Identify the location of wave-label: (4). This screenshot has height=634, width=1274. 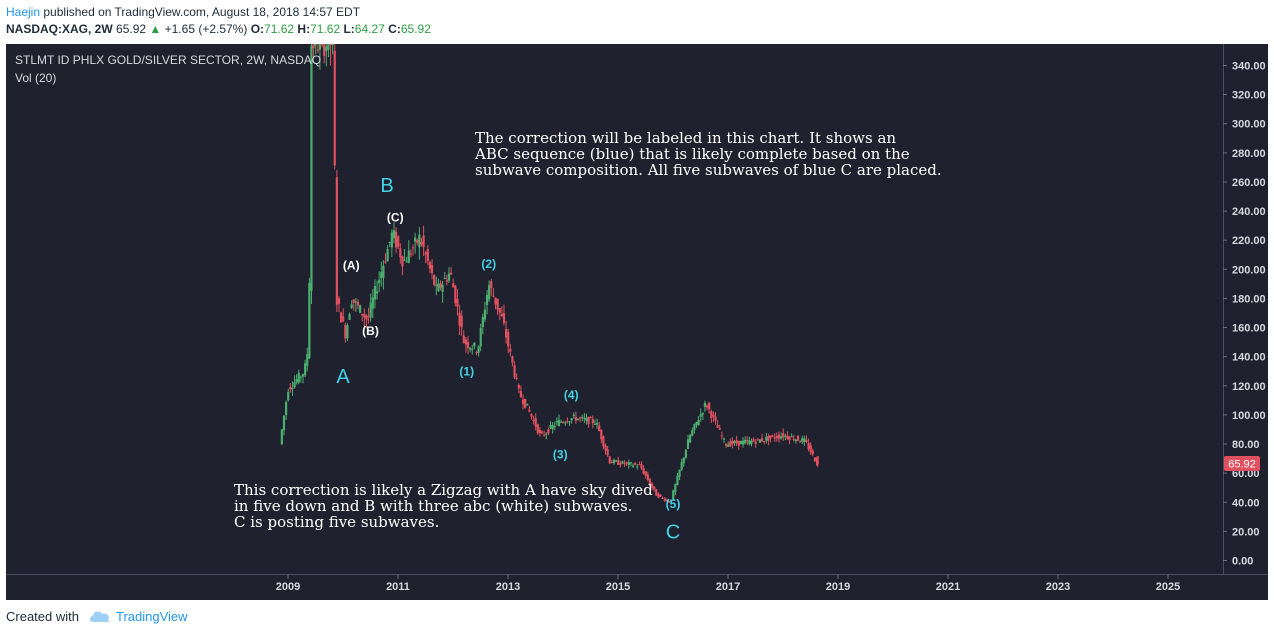
(571, 395).